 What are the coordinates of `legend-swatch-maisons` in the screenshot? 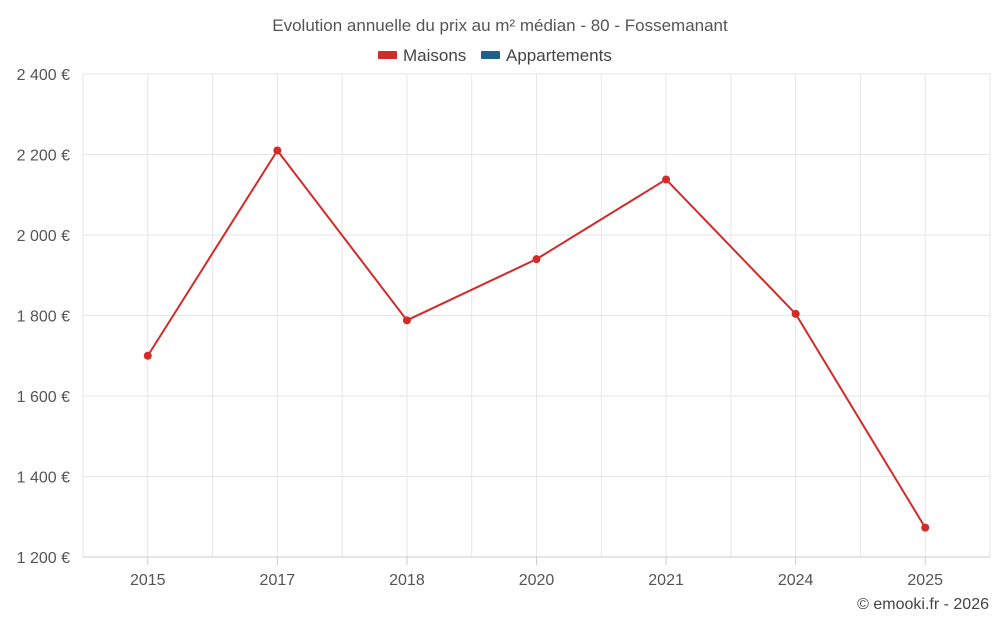 It's located at (387, 55).